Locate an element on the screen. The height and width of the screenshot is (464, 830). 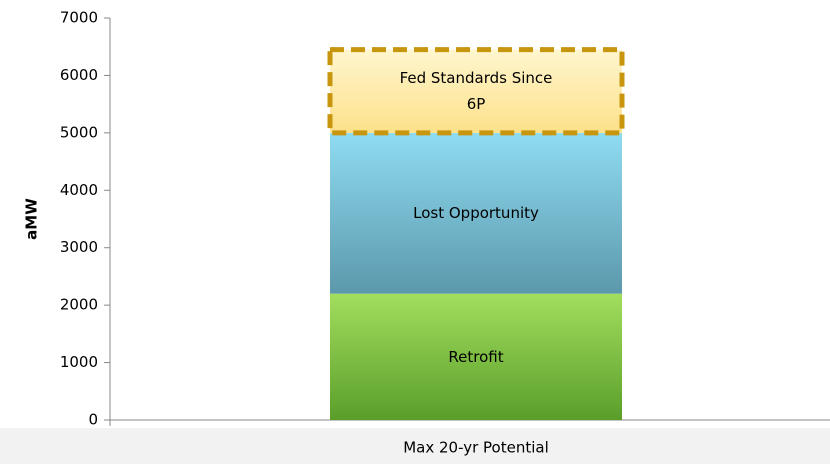
y-tick-label: 0 is located at coordinates (93, 420).